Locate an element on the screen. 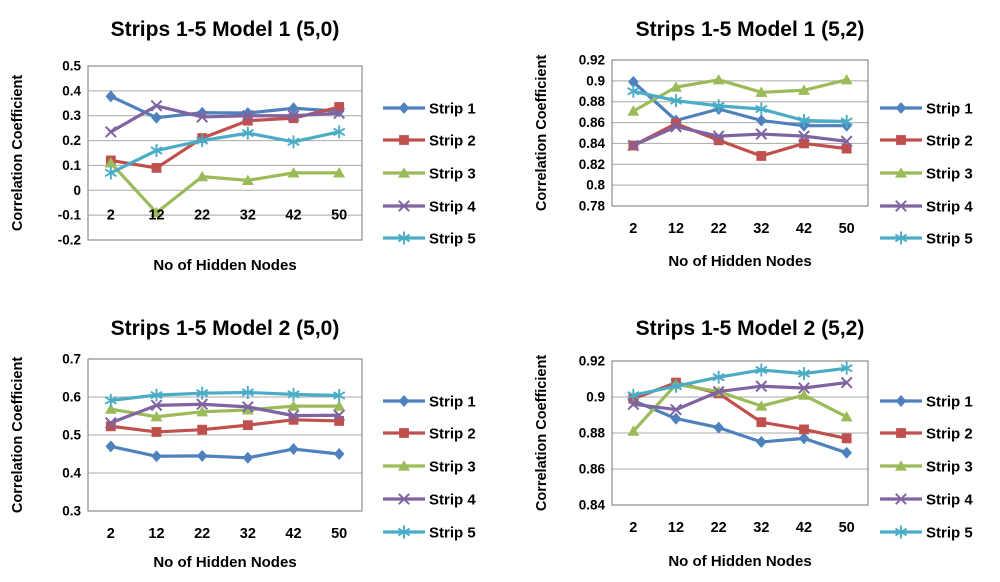 This screenshot has width=1000, height=582. y-tick-label: 0.6 is located at coordinates (71, 397).